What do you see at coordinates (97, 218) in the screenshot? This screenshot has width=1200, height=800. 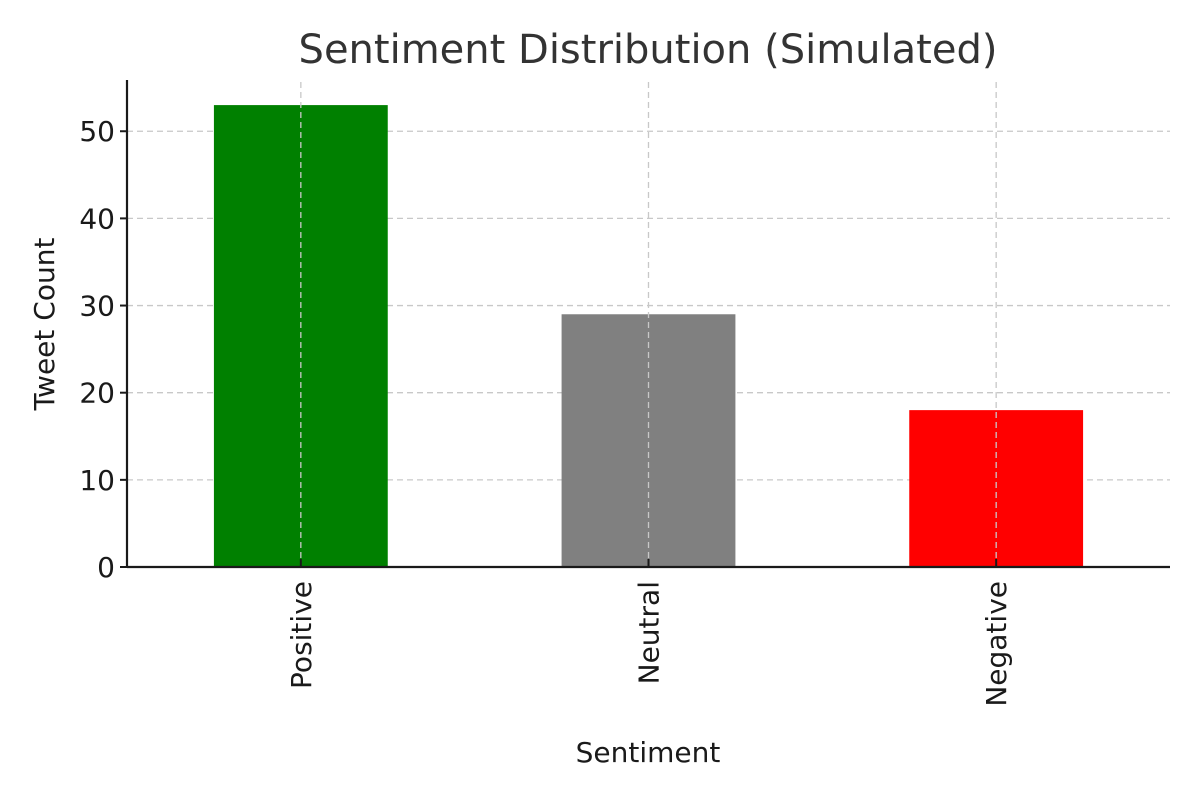 I see `y-tick-label: 40` at bounding box center [97, 218].